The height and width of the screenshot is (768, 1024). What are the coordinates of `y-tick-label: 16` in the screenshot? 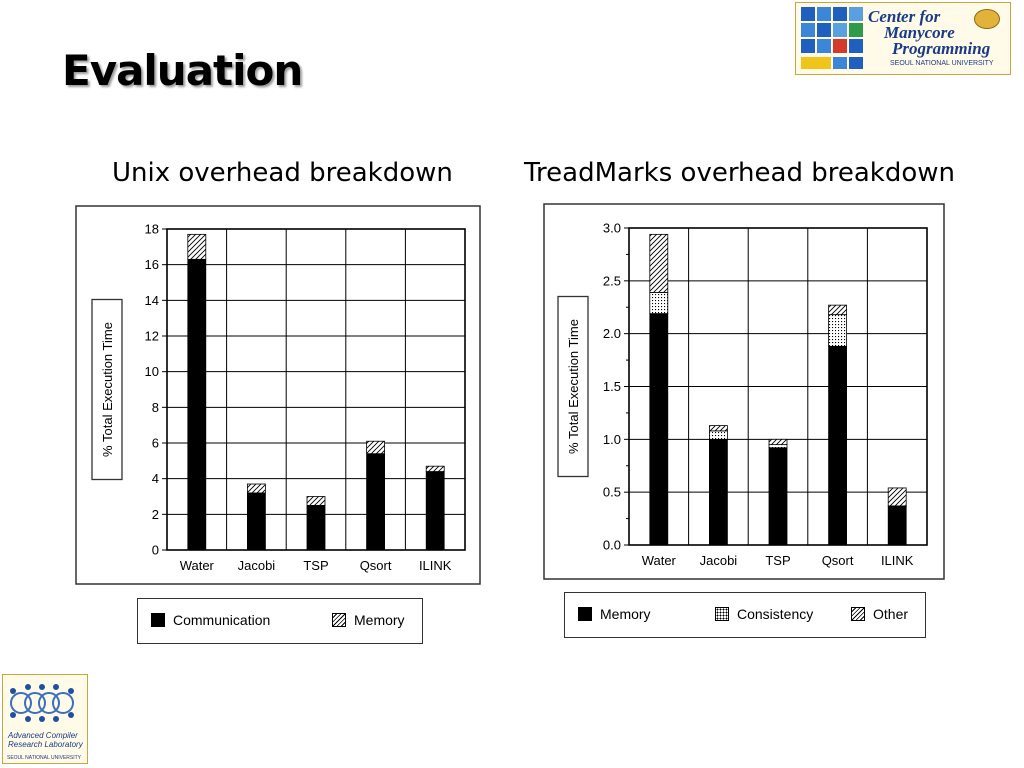 It's located at (152, 264).